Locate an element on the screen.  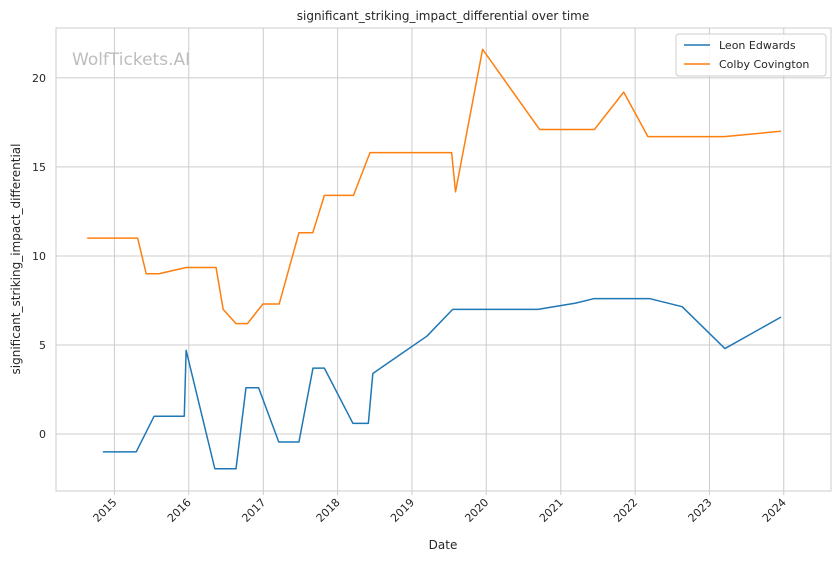
y-tick-label: 15 is located at coordinates (39, 167).